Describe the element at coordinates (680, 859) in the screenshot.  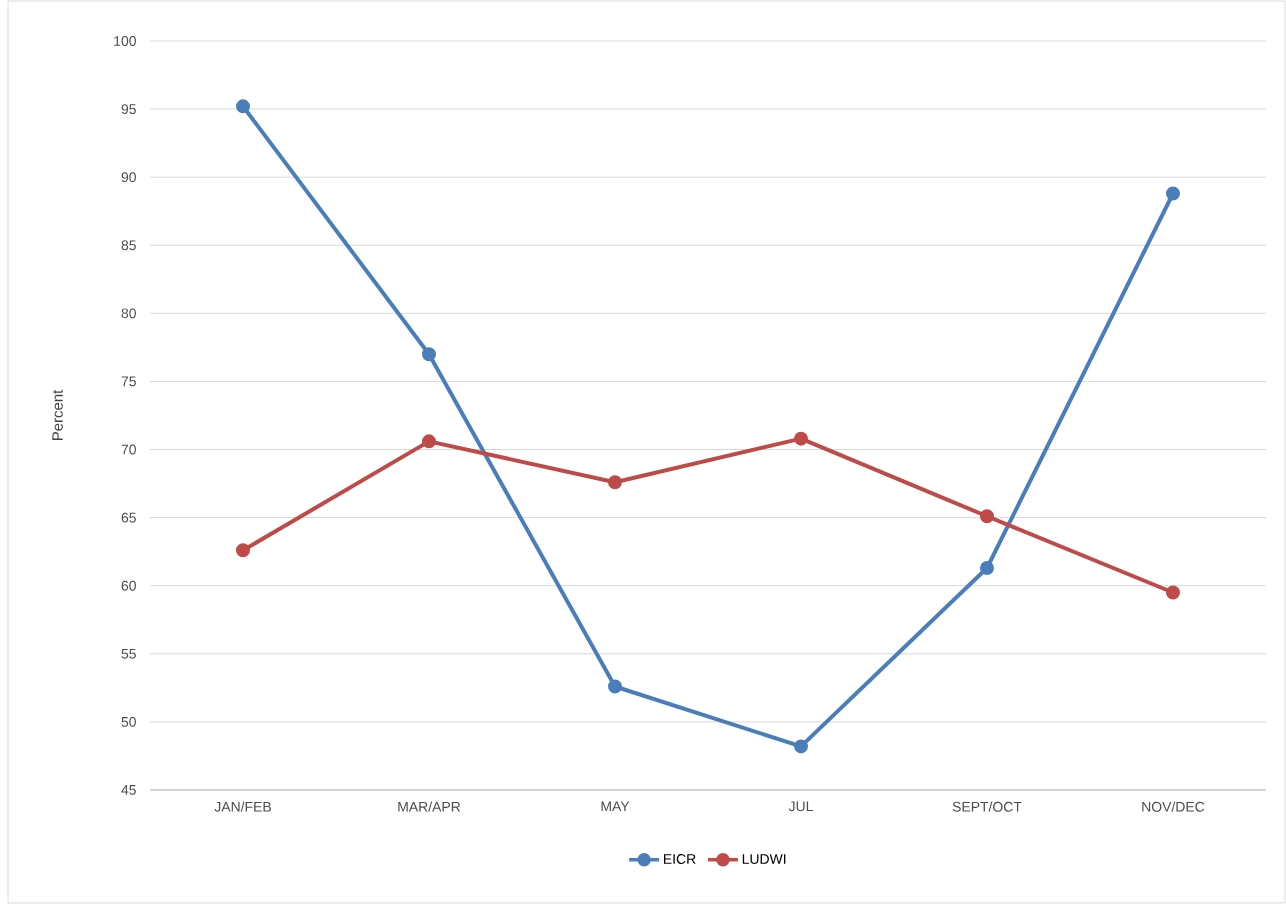
I see `legend-label: EICR` at that location.